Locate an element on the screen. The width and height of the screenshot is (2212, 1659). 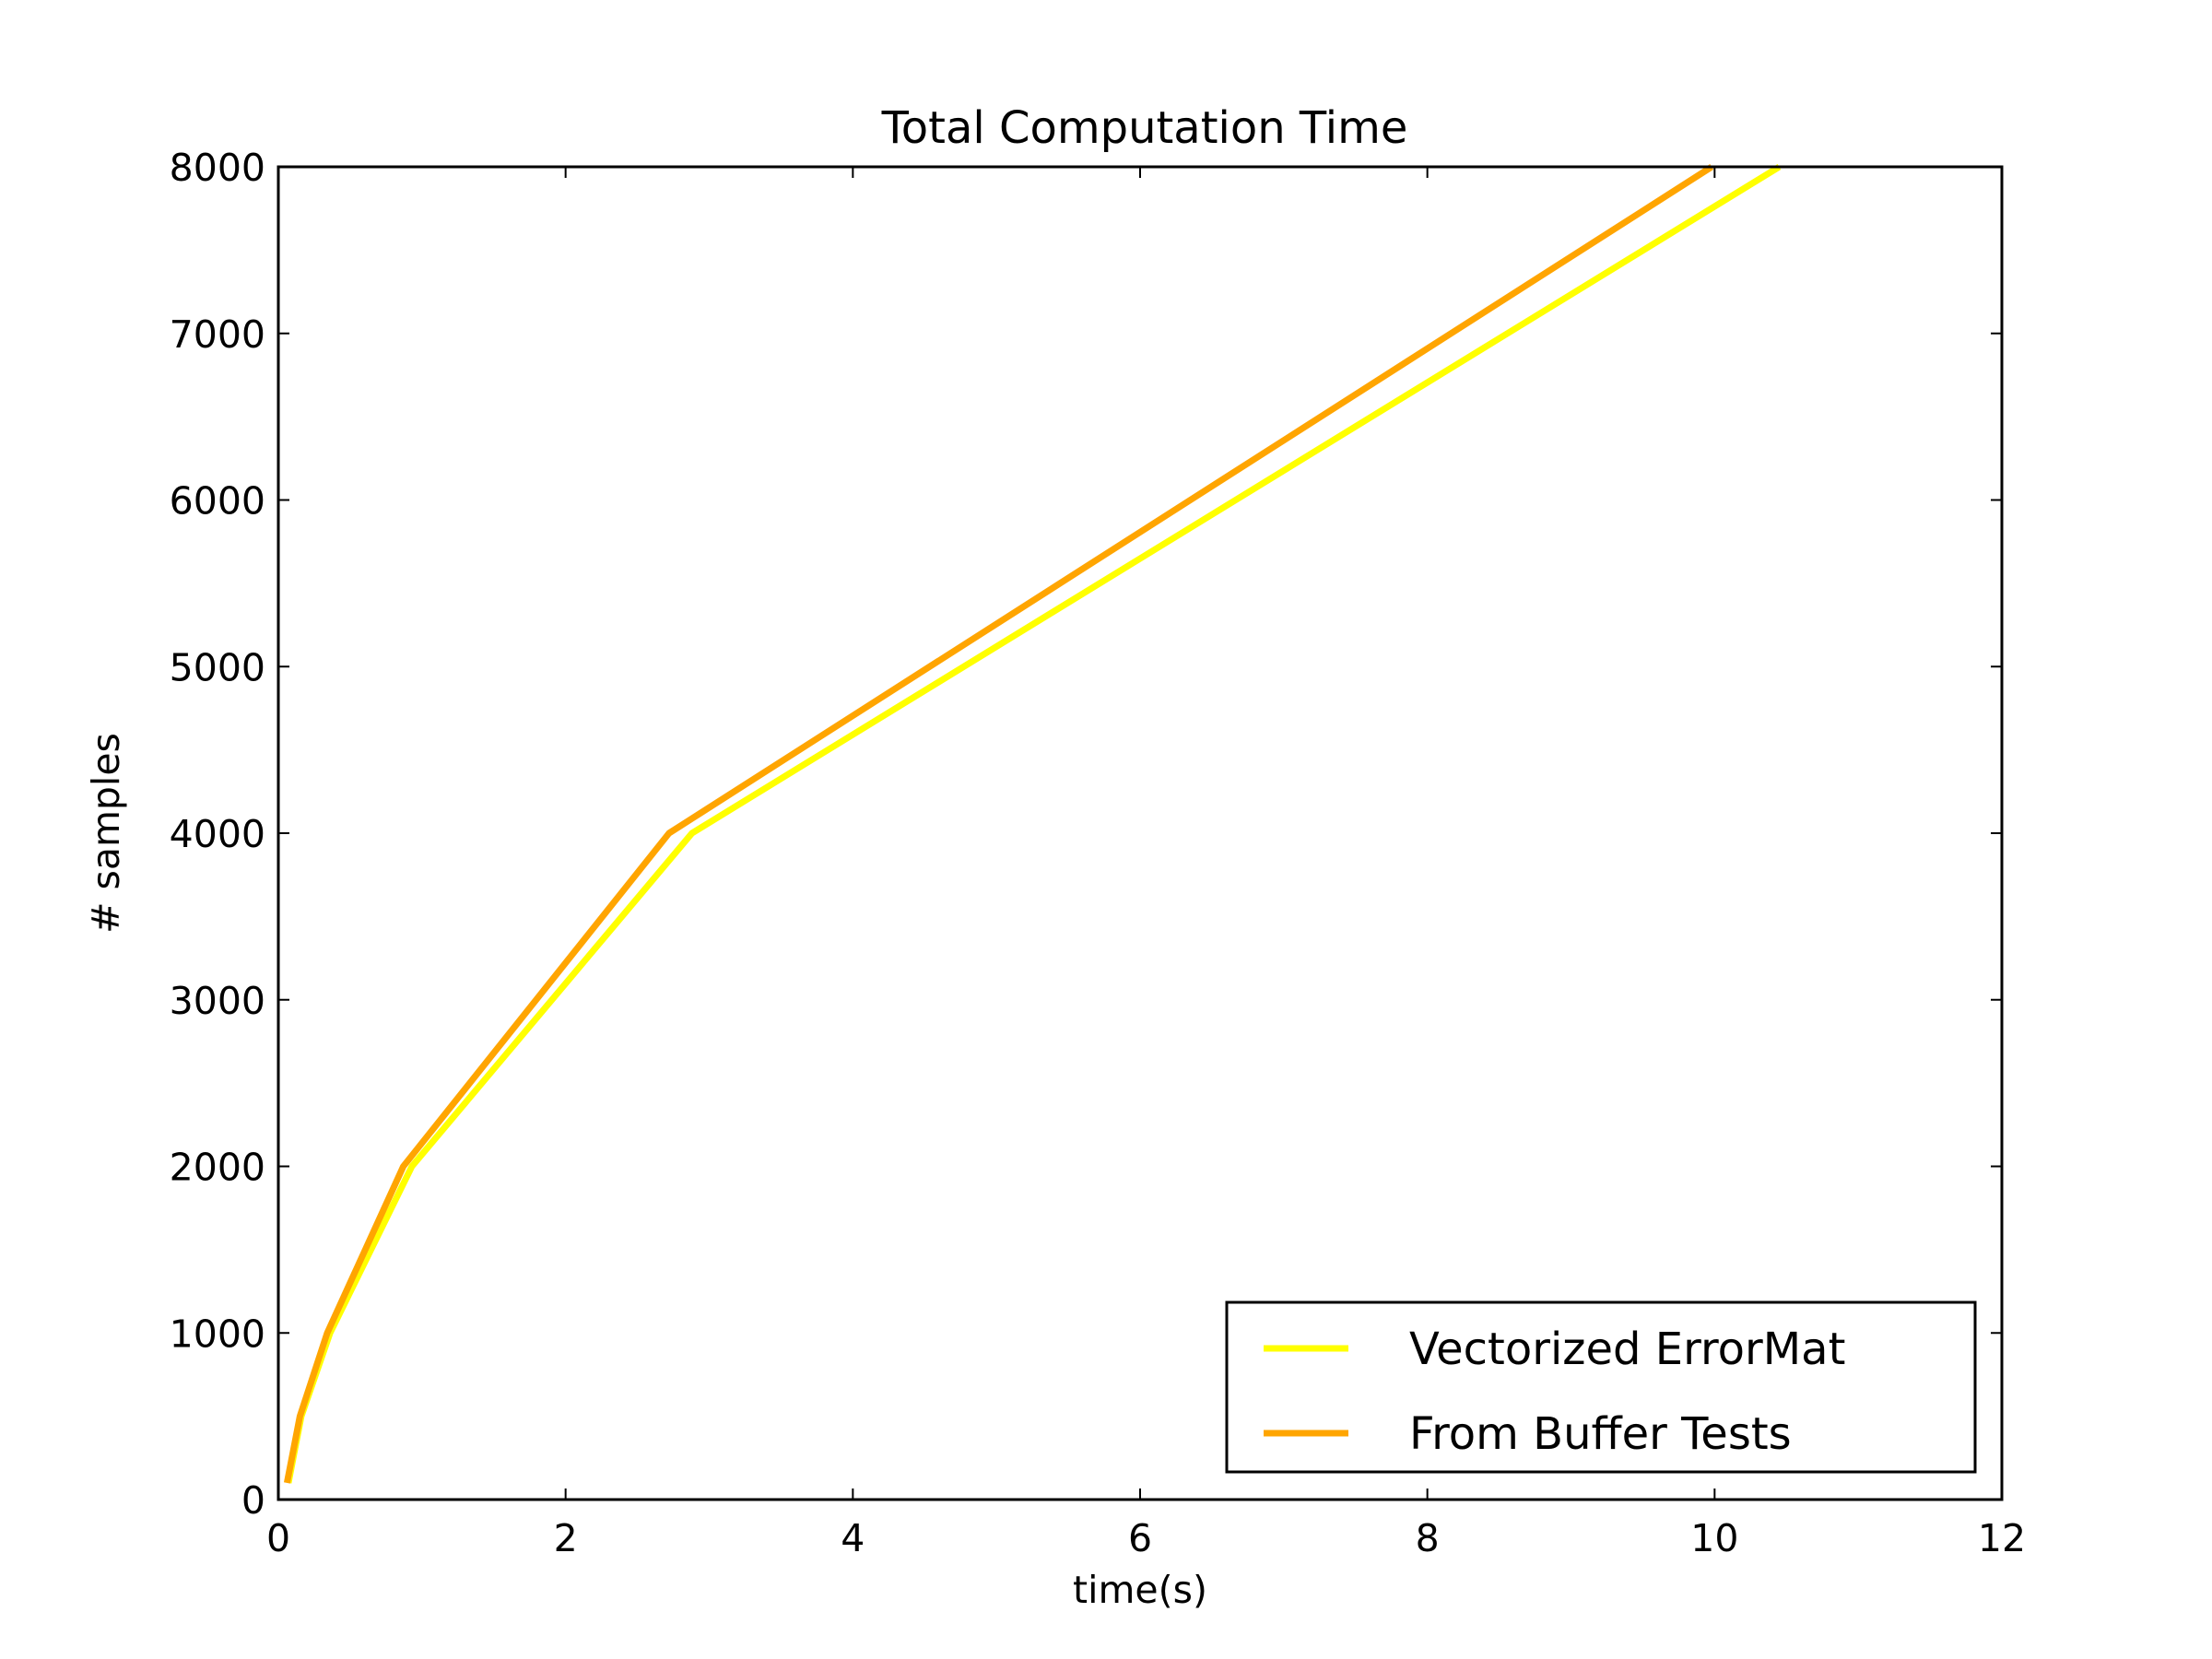
legend-label-2: From Buffer Tests is located at coordinates (1600, 1434).